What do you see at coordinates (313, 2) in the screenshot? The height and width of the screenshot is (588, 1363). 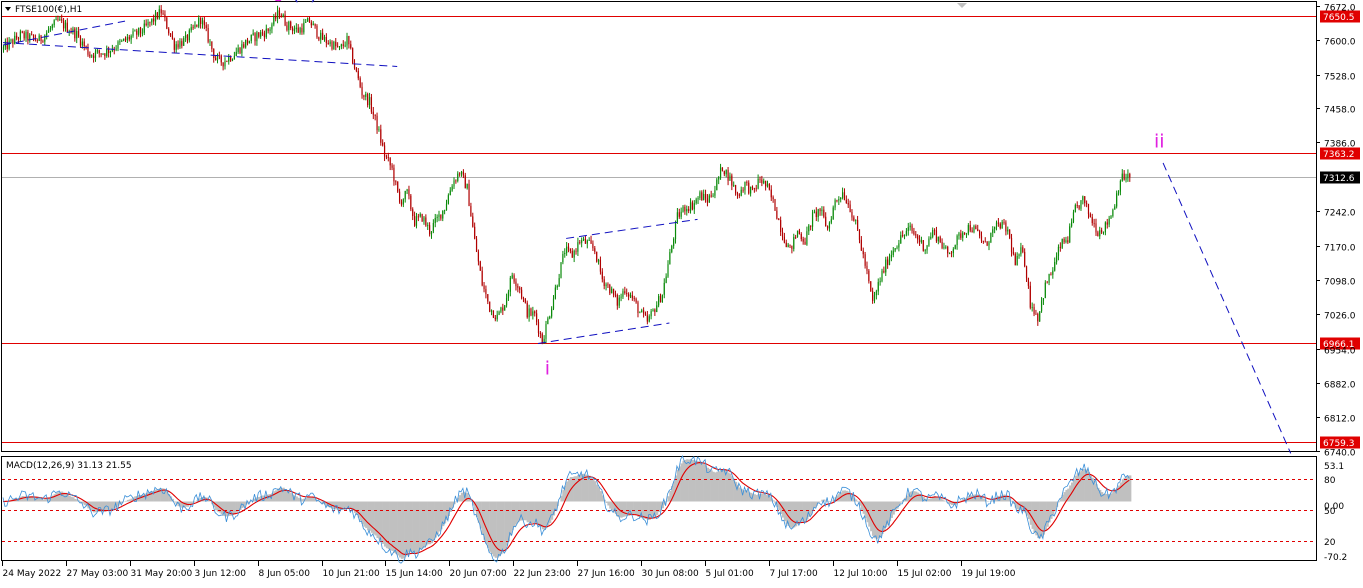 I see `wave-label-annotation: (ii) ?` at bounding box center [313, 2].